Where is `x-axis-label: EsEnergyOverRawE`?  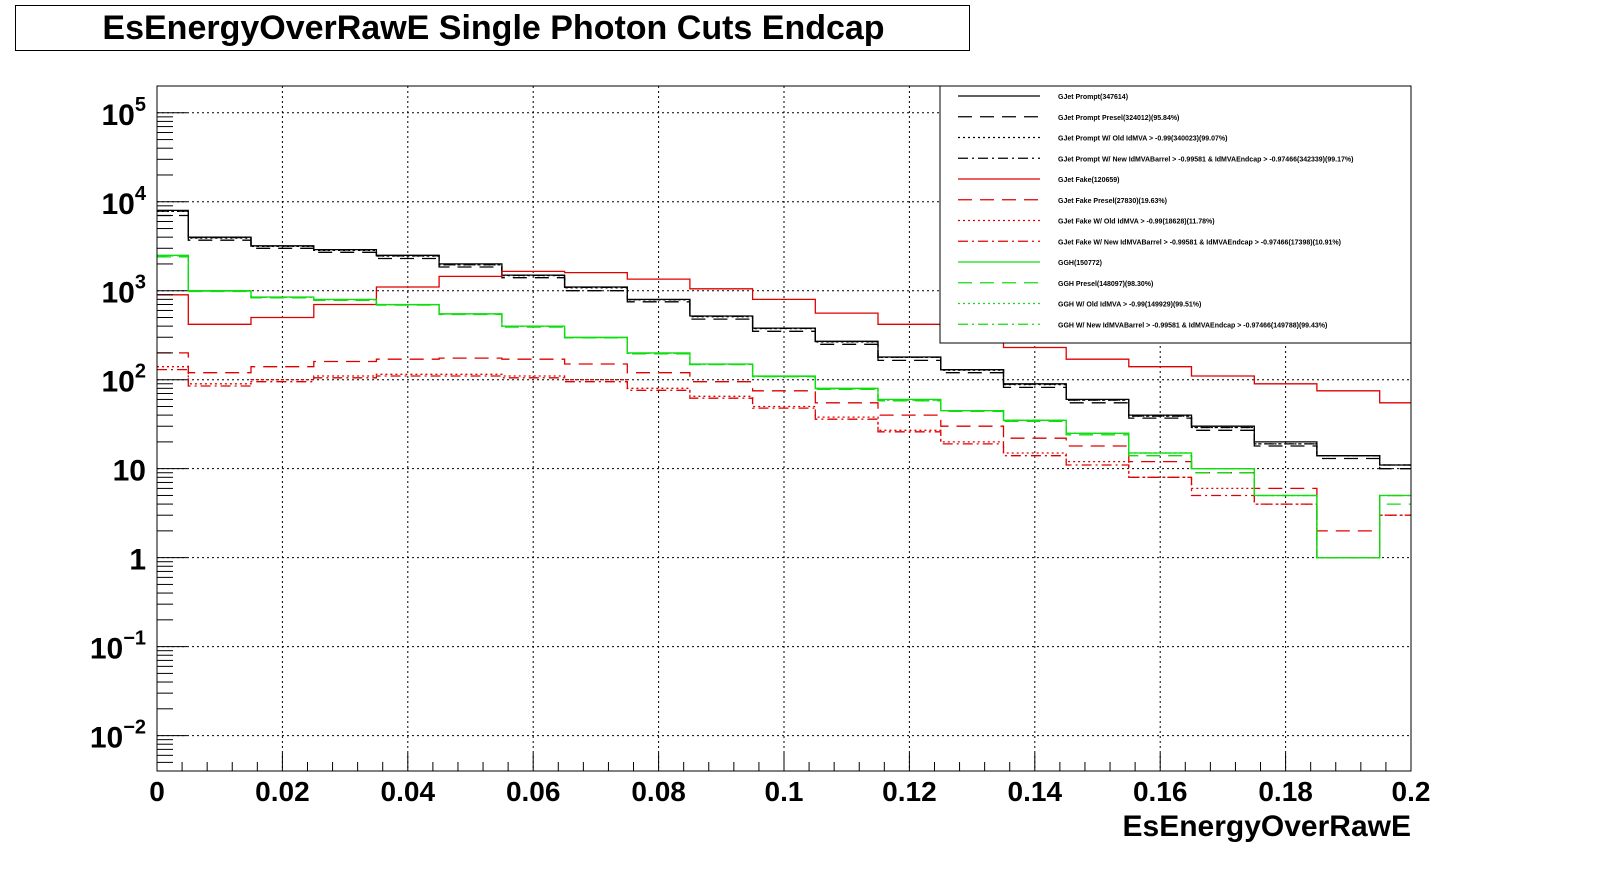
x-axis-label: EsEnergyOverRawE is located at coordinates (1267, 826).